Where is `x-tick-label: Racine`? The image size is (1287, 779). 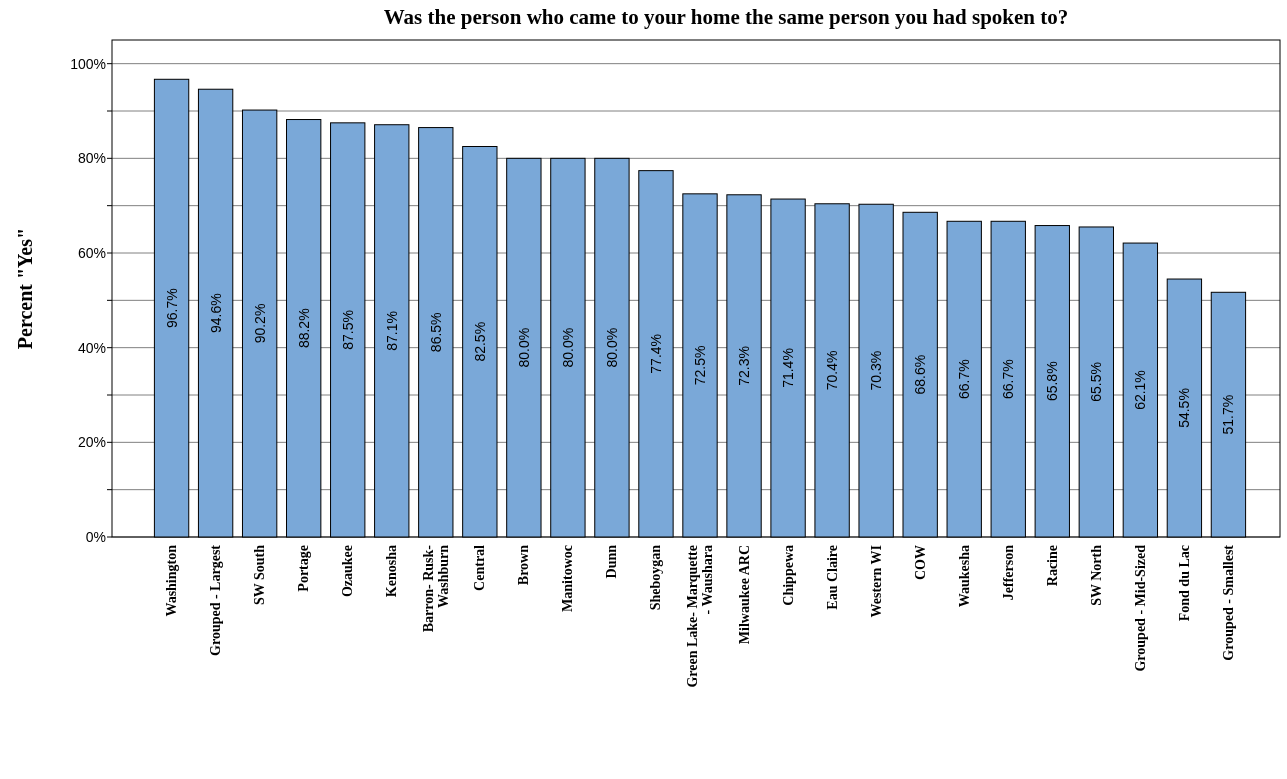 x-tick-label: Racine is located at coordinates (1052, 566).